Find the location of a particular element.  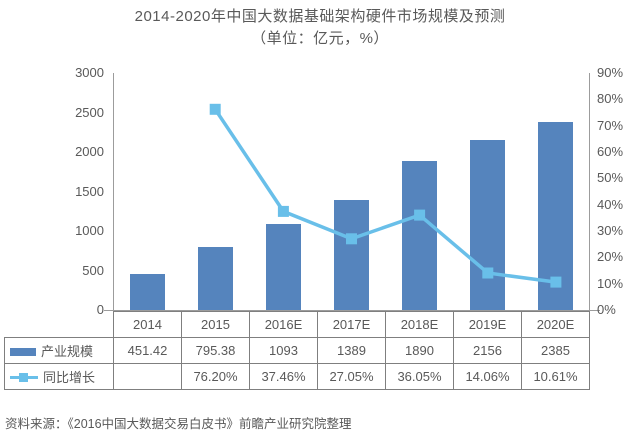

chart-subtitle: （单位：亿元，%） is located at coordinates (320, 38).